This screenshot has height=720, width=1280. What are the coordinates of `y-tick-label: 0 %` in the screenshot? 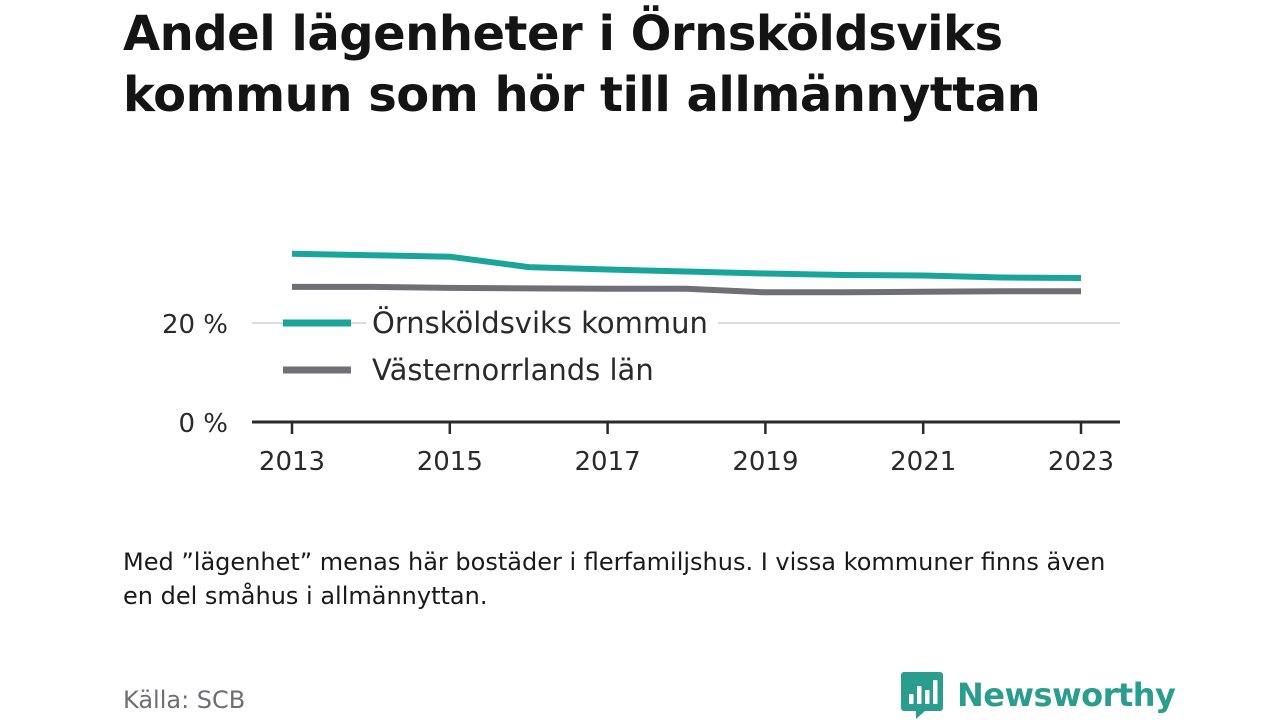 It's located at (203, 424).